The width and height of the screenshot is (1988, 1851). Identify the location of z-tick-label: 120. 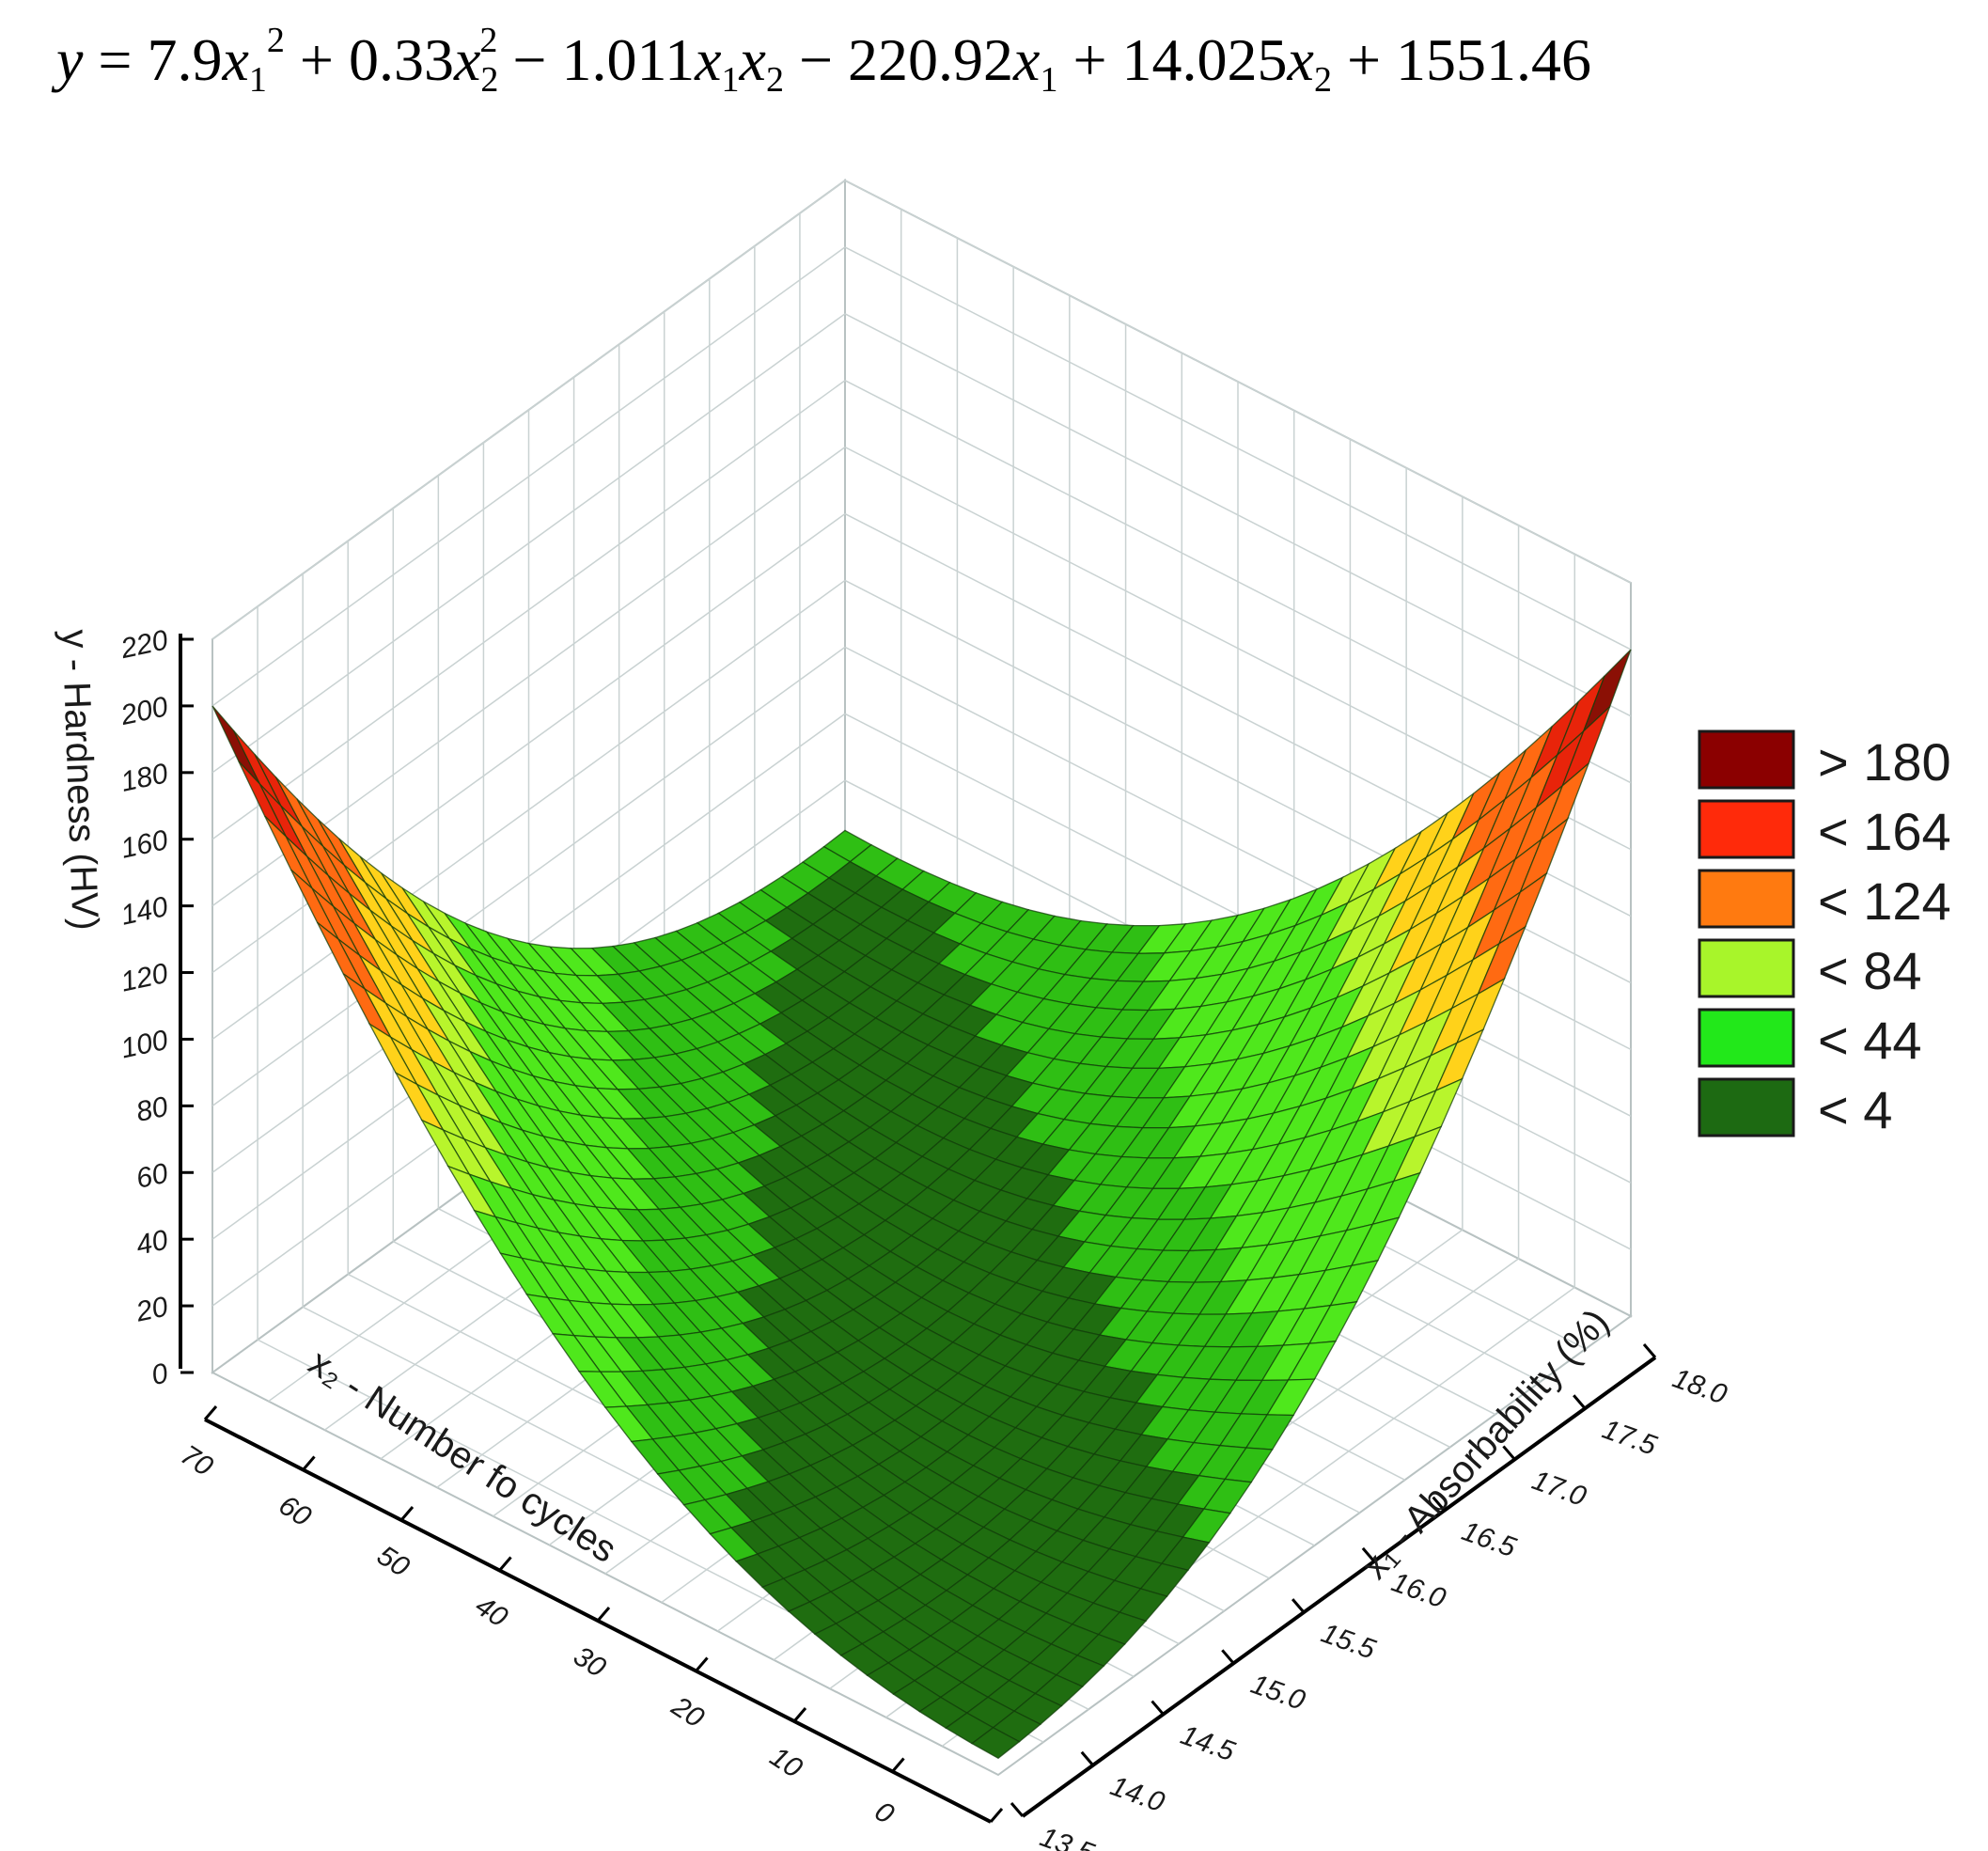
(145, 978).